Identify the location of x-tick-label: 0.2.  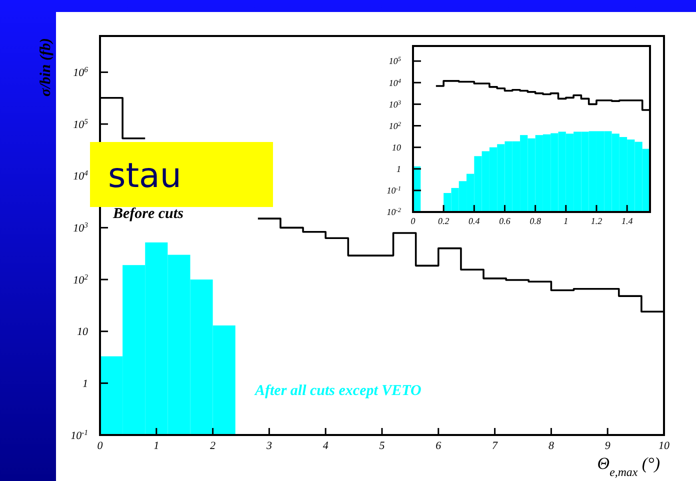
(444, 221).